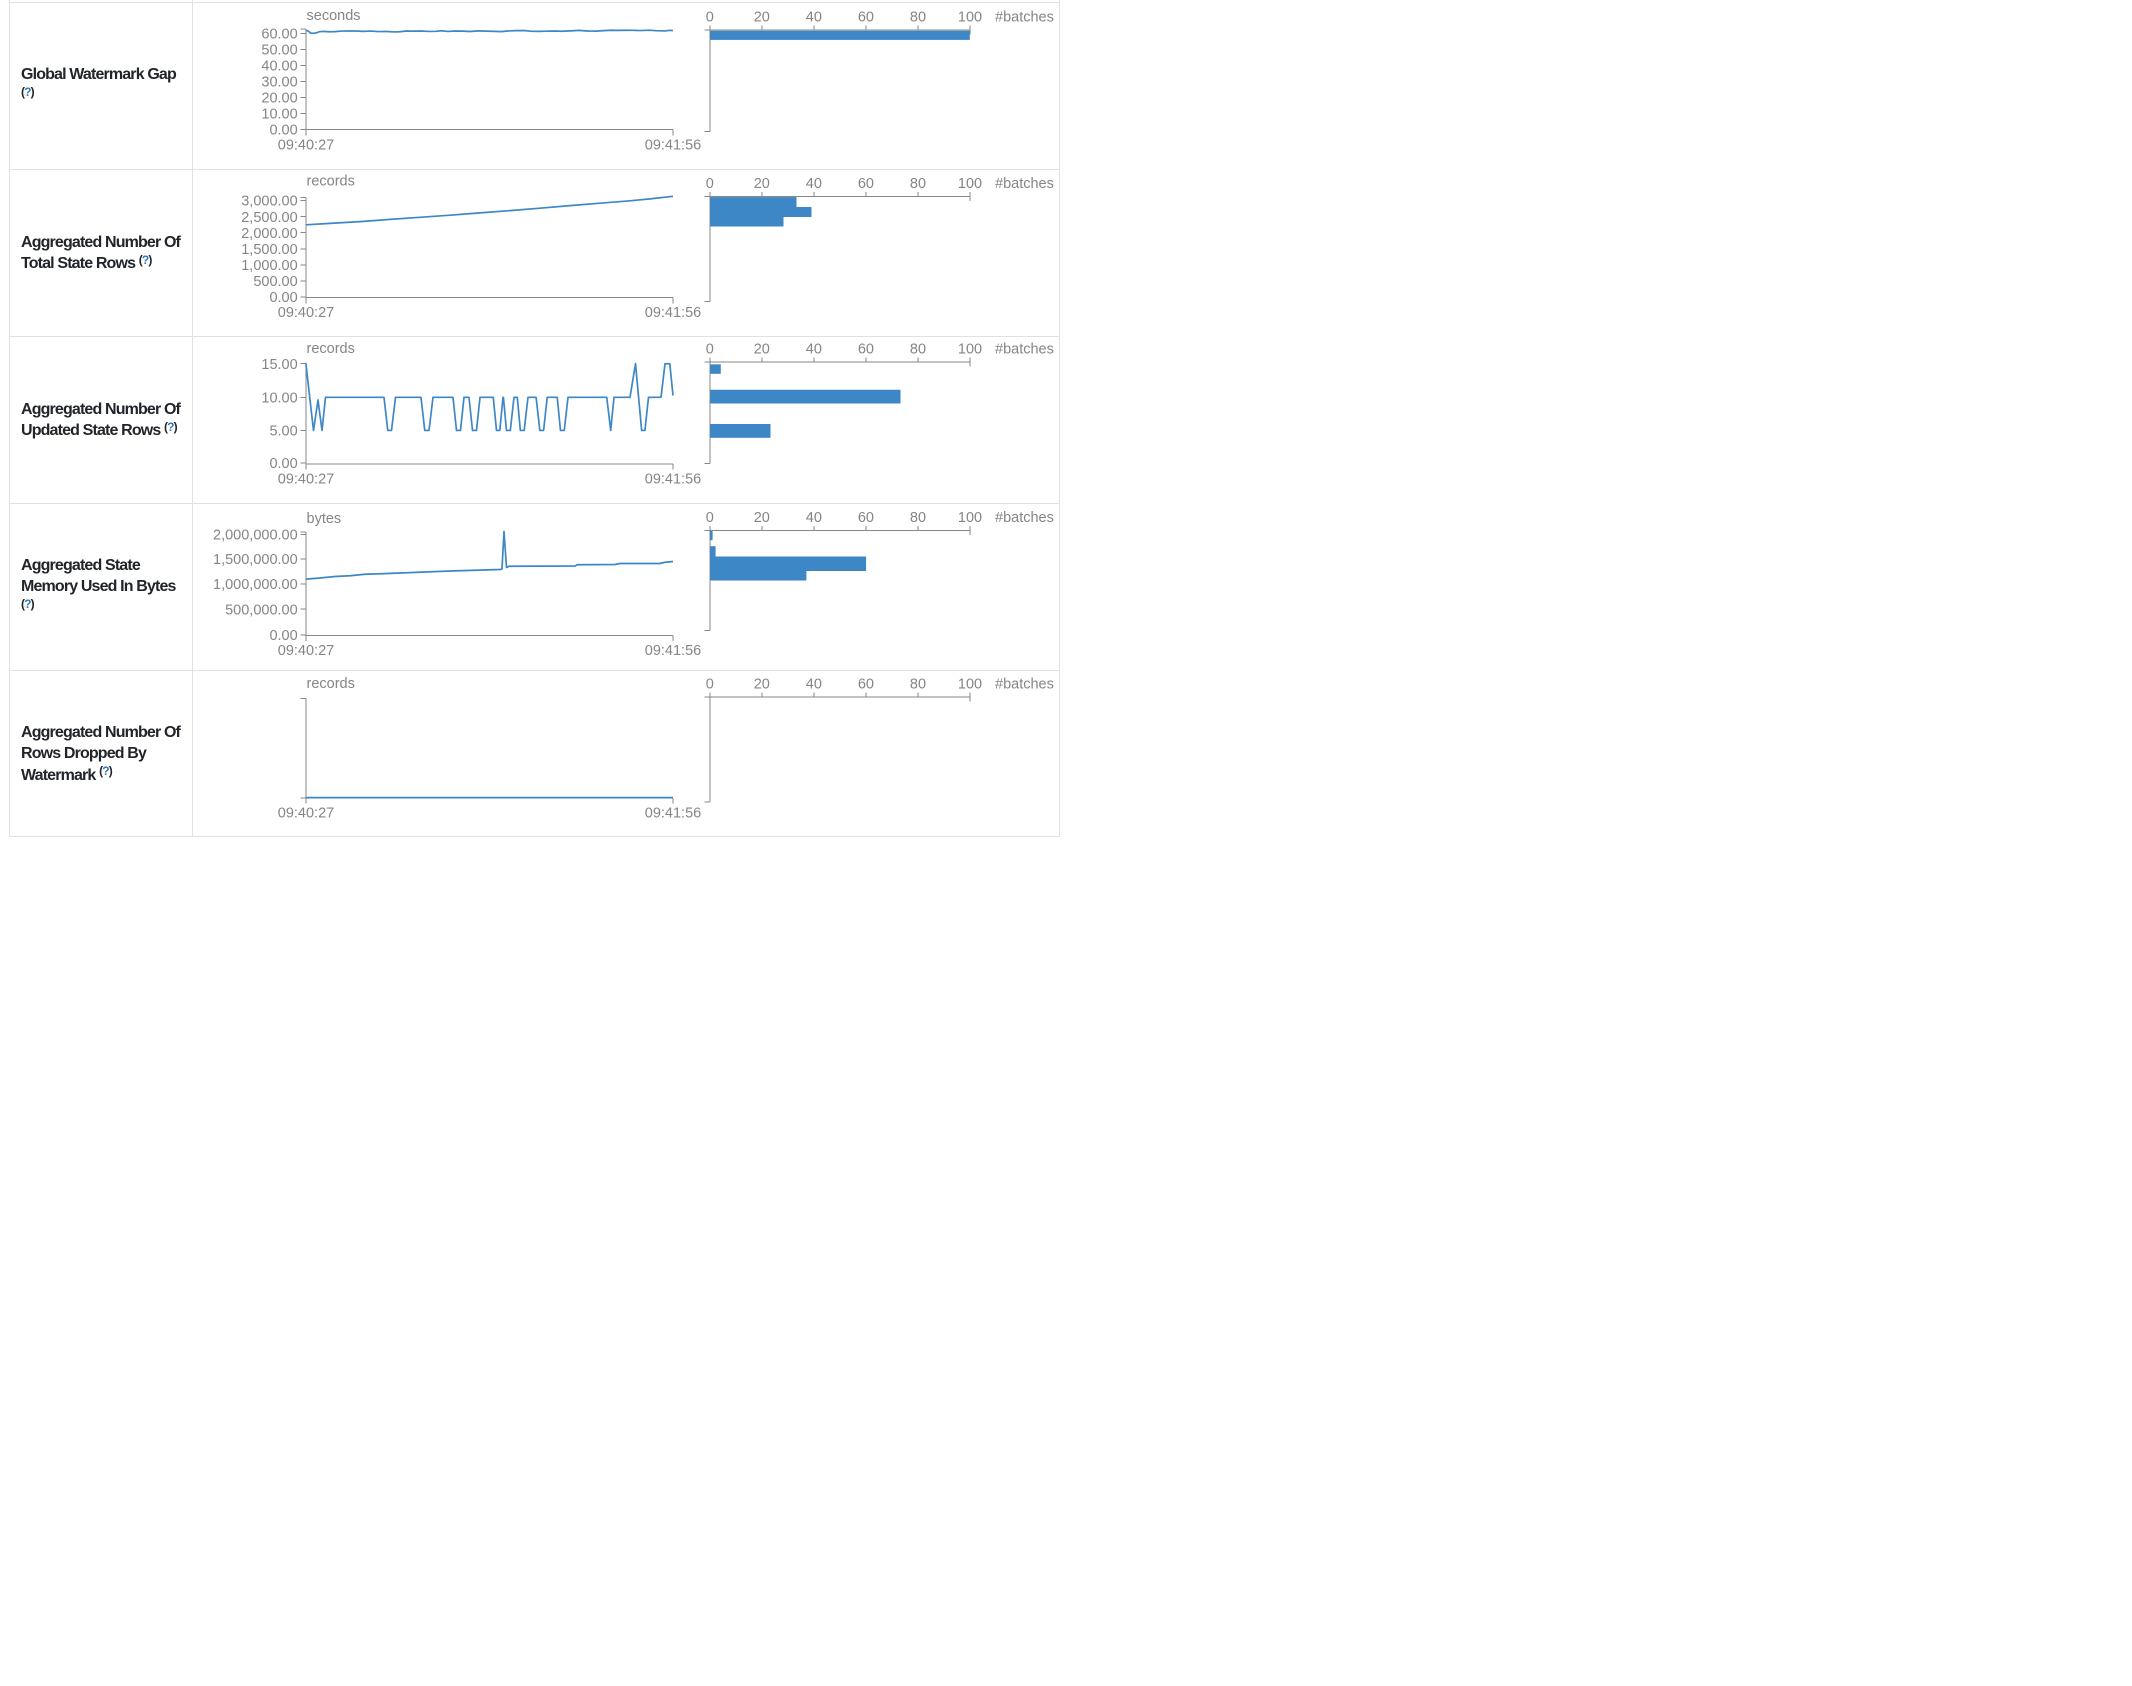 This screenshot has height=1686, width=2132. What do you see at coordinates (269, 234) in the screenshot?
I see `svg-text: 2,000.00` at bounding box center [269, 234].